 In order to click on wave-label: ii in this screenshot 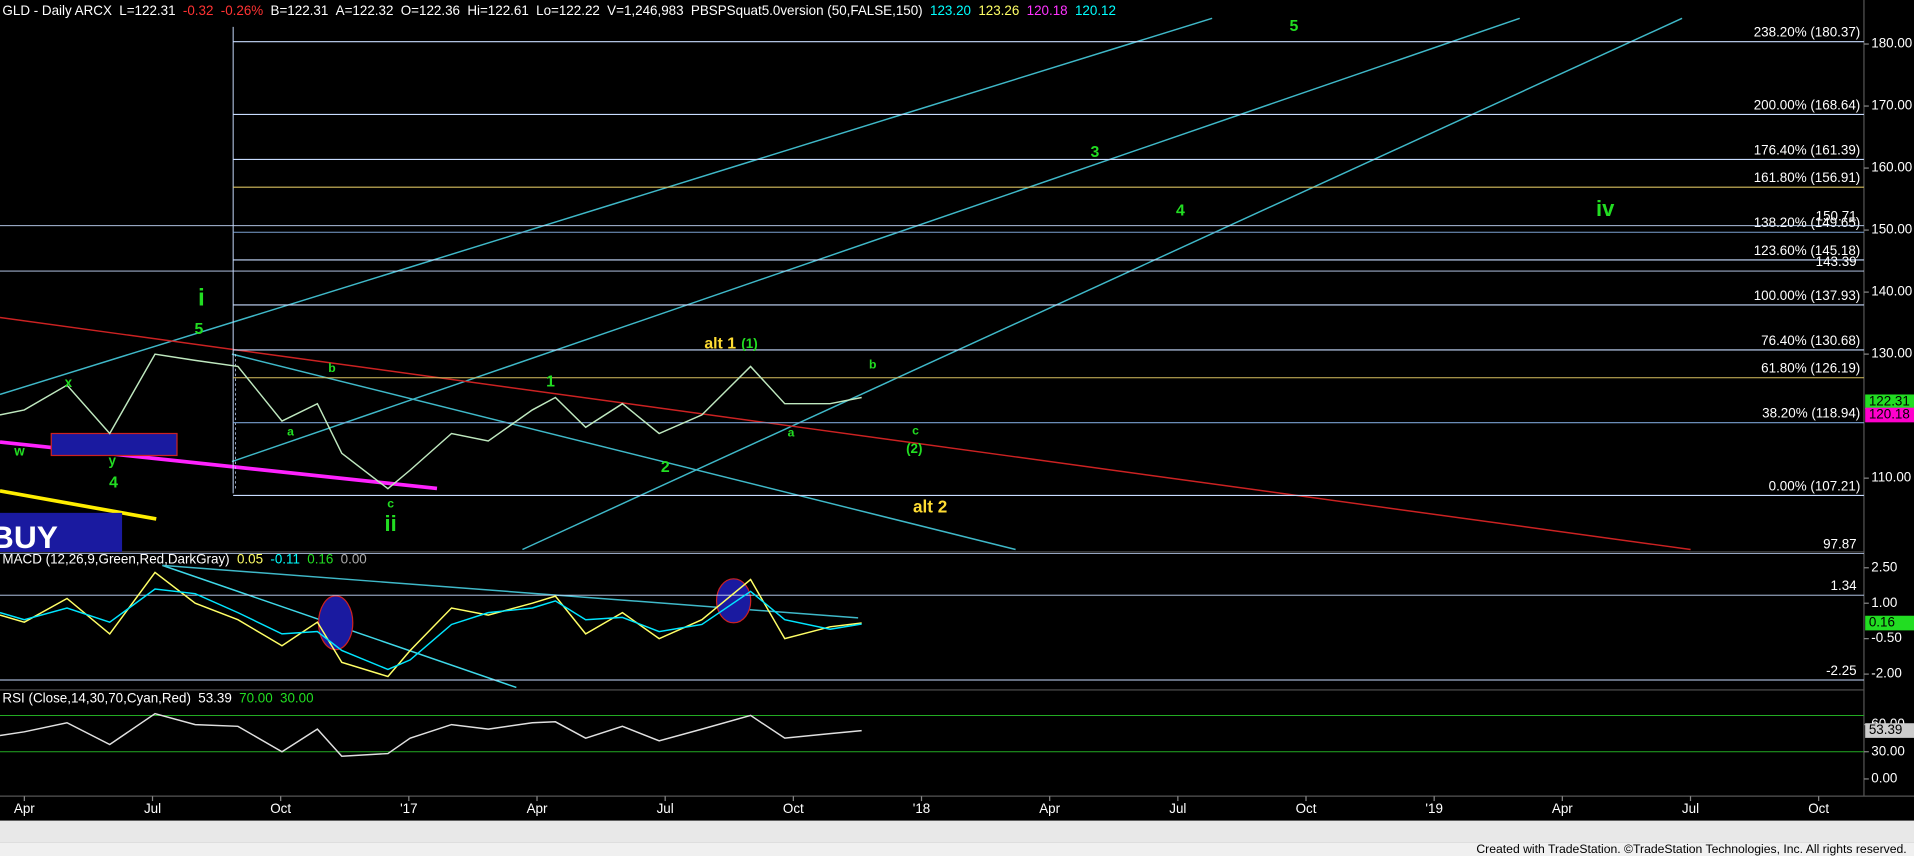, I will do `click(391, 523)`.